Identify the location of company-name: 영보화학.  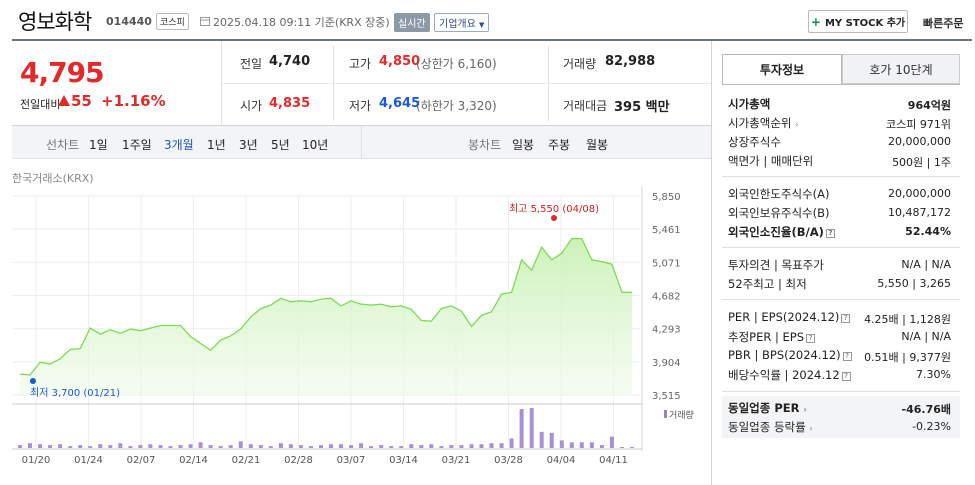
(55, 22).